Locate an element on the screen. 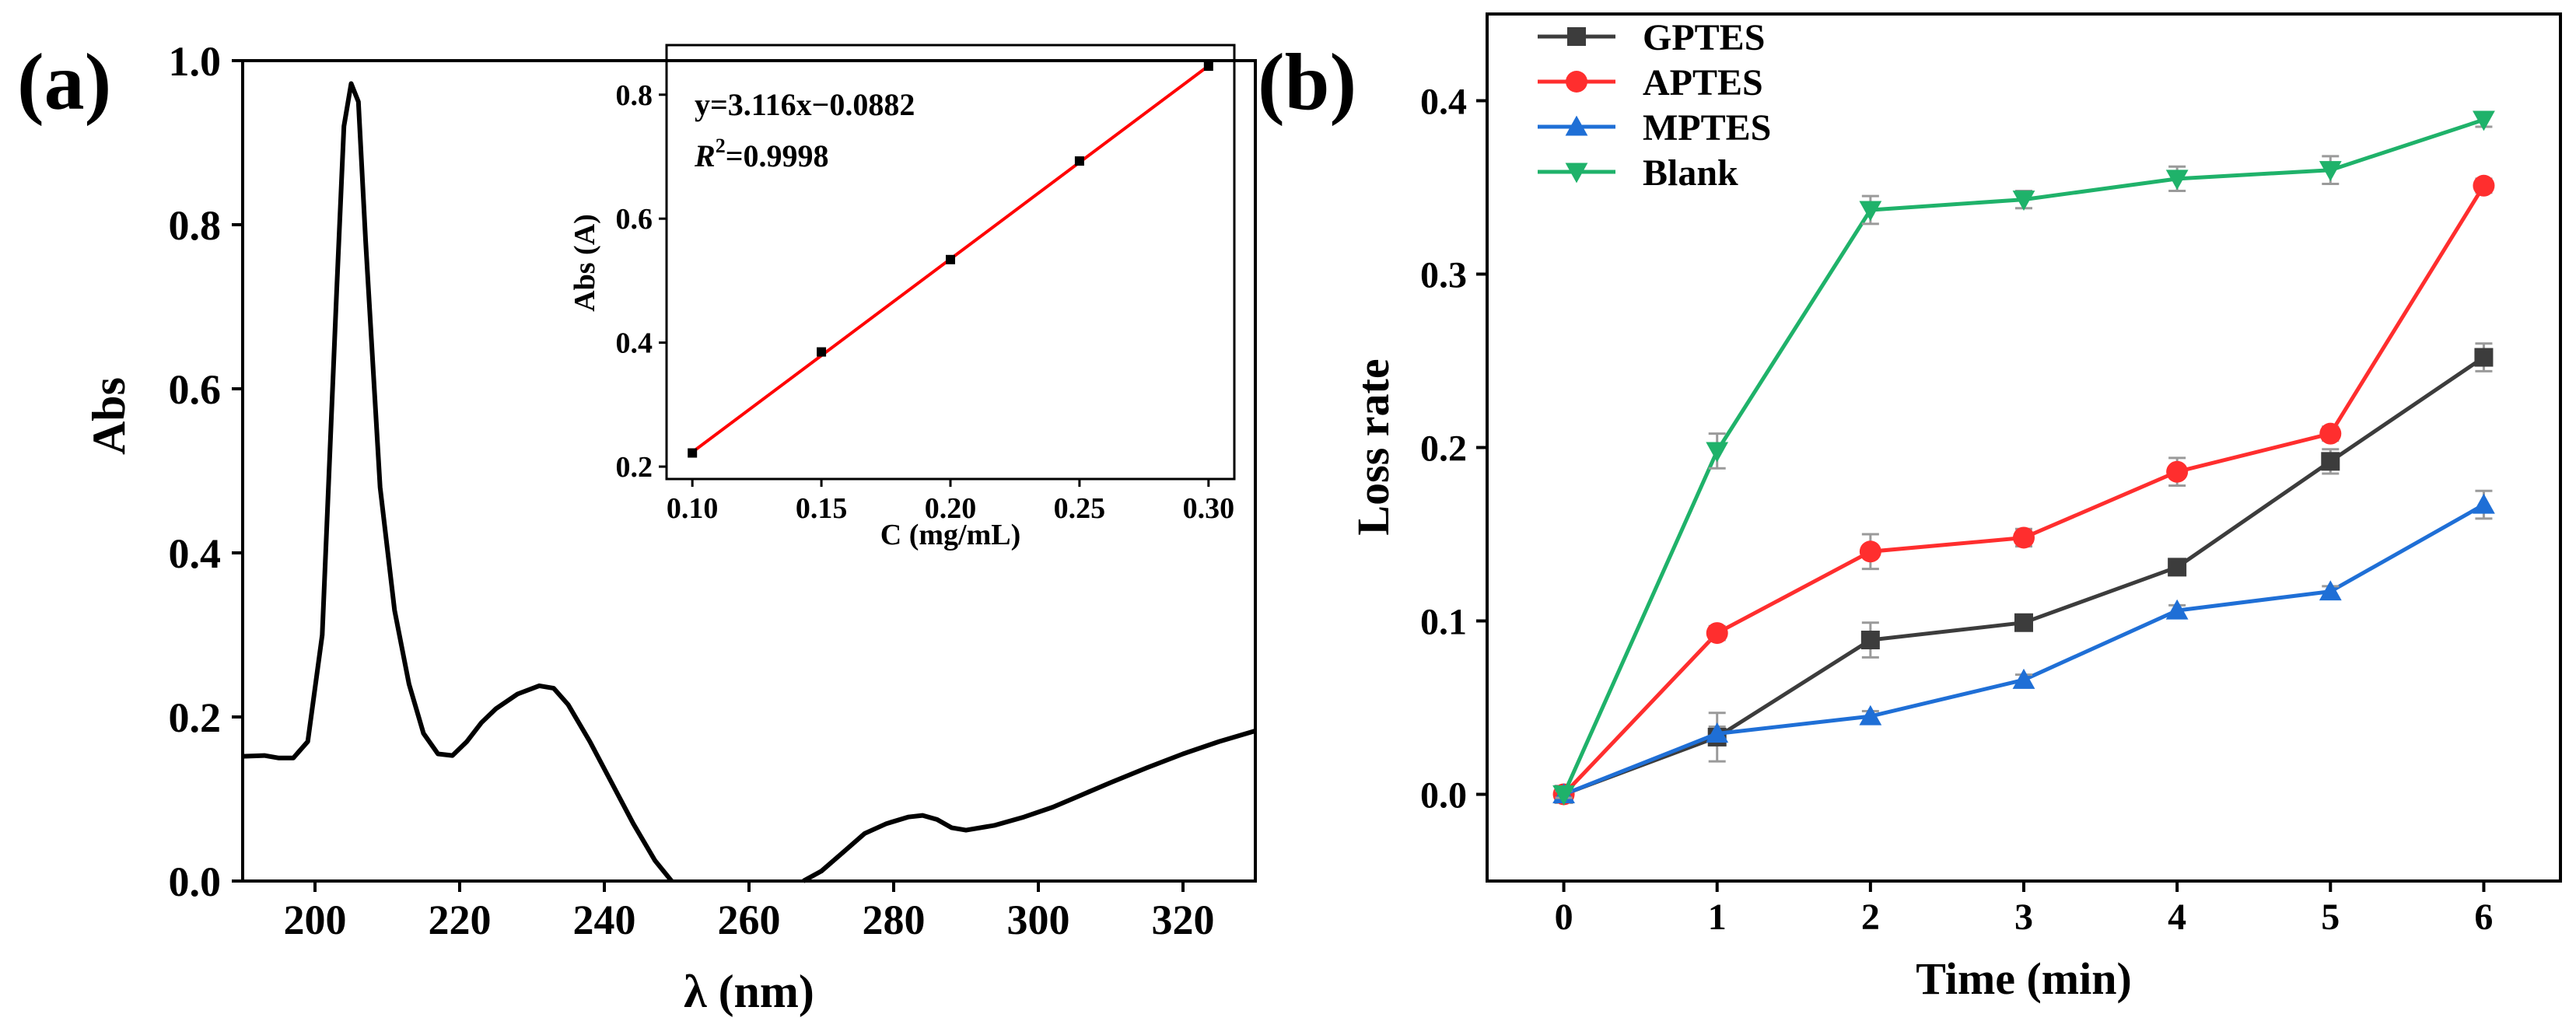 This screenshot has height=1028, width=2576. a-x-tick-label: 220 is located at coordinates (461, 920).